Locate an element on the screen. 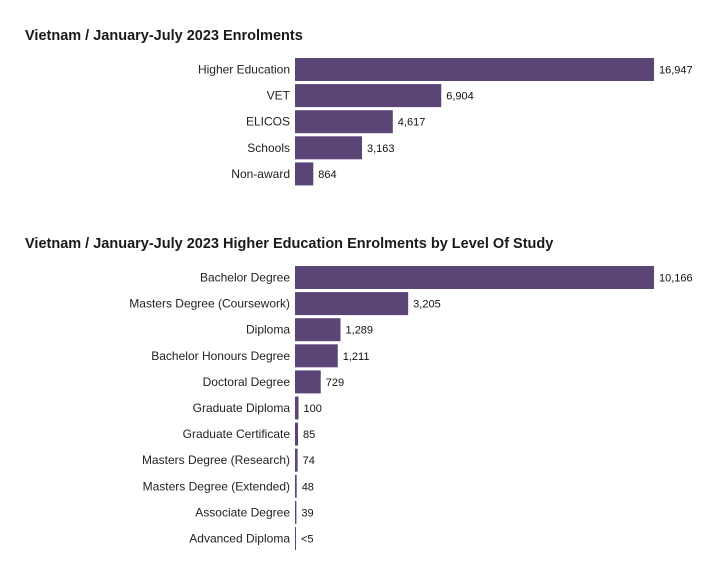  value-label: 4,617 is located at coordinates (412, 123).